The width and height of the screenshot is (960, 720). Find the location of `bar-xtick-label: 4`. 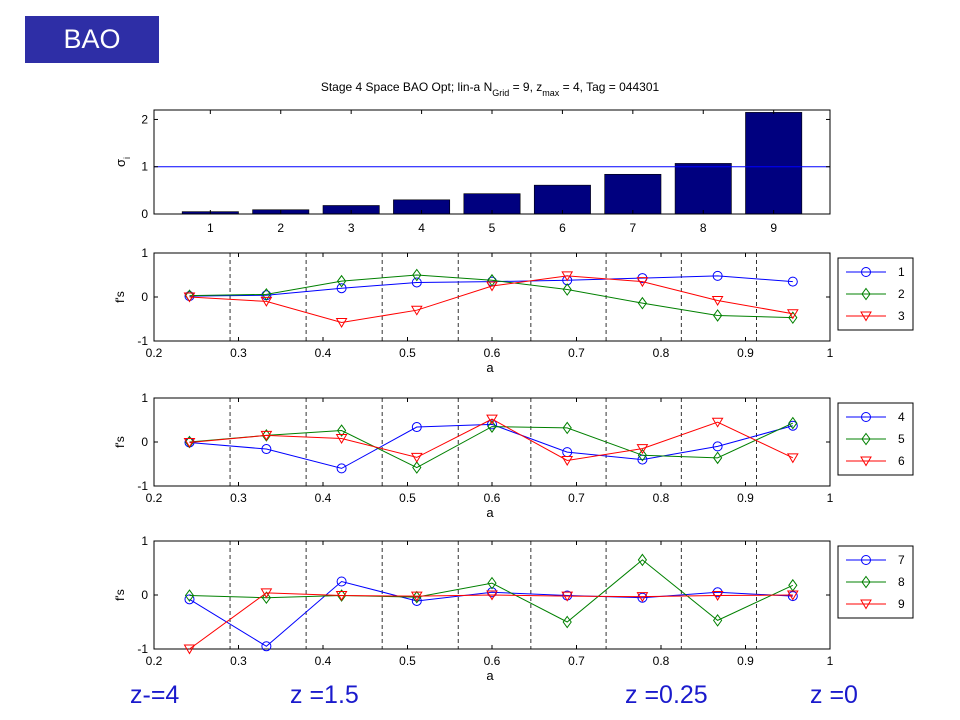

bar-xtick-label: 4 is located at coordinates (421, 228).